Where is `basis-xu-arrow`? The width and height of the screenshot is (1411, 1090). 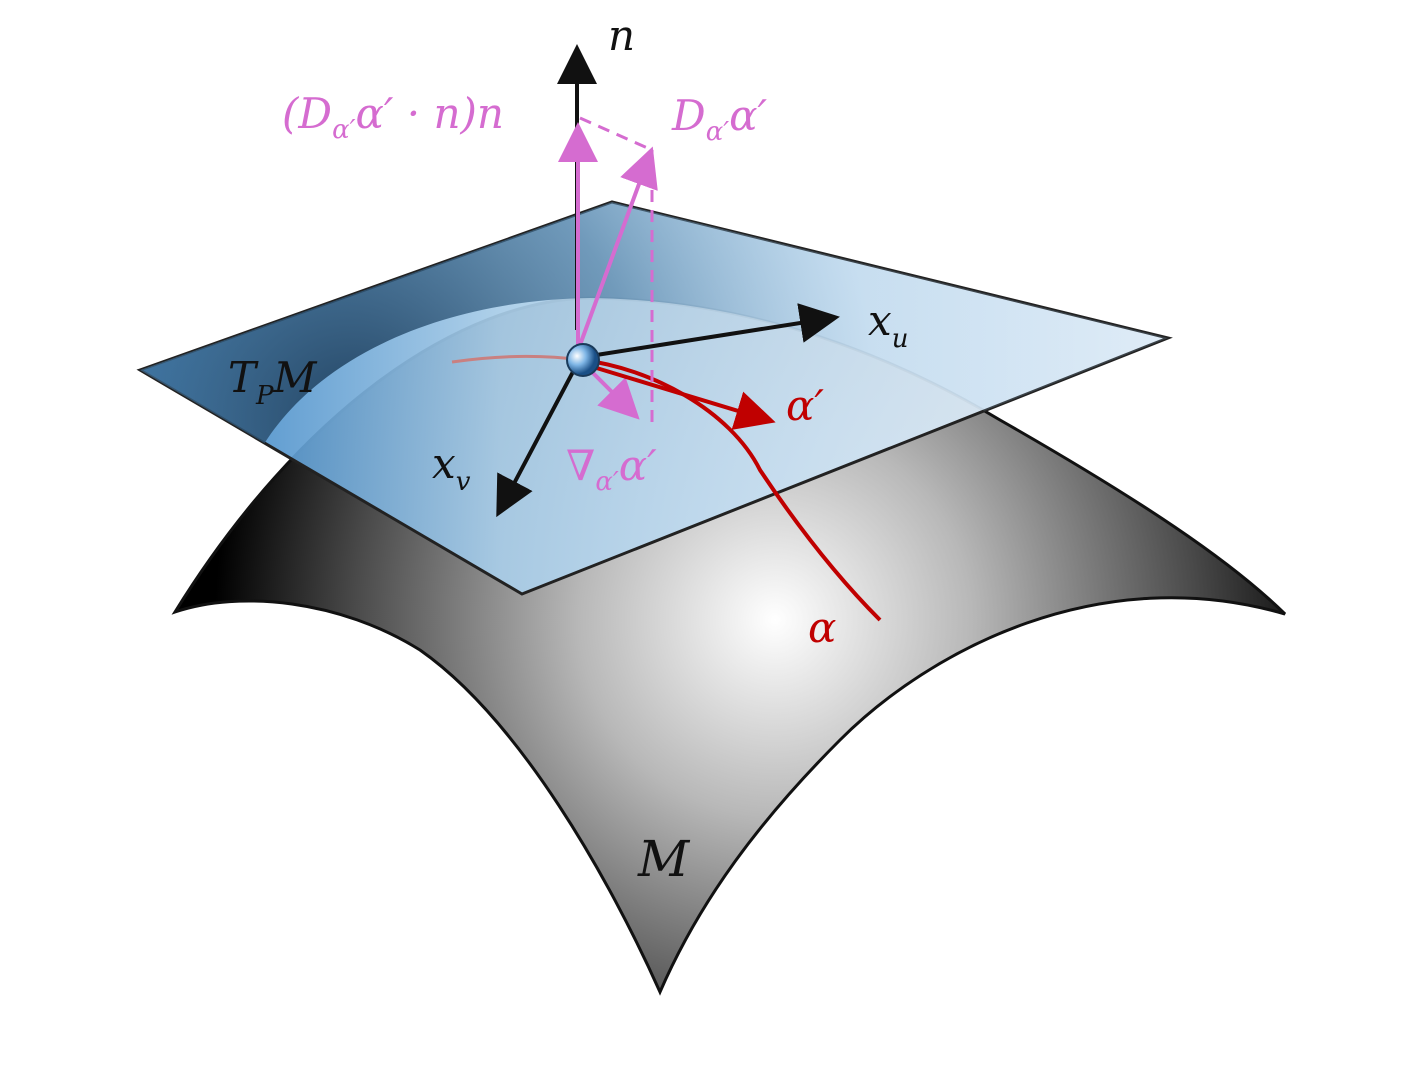 basis-xu-arrow is located at coordinates (714, 330).